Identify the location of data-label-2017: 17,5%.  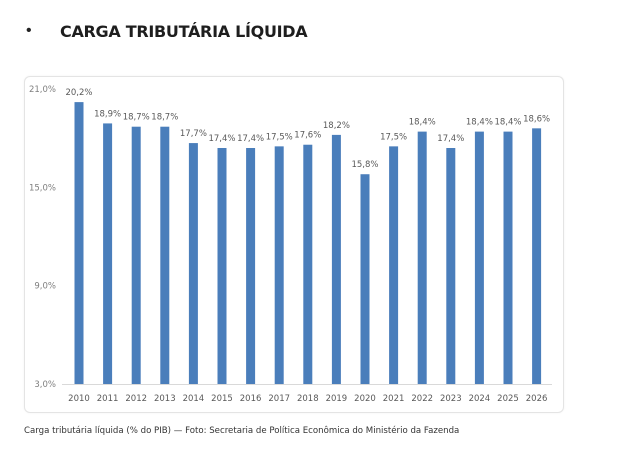
(279, 137).